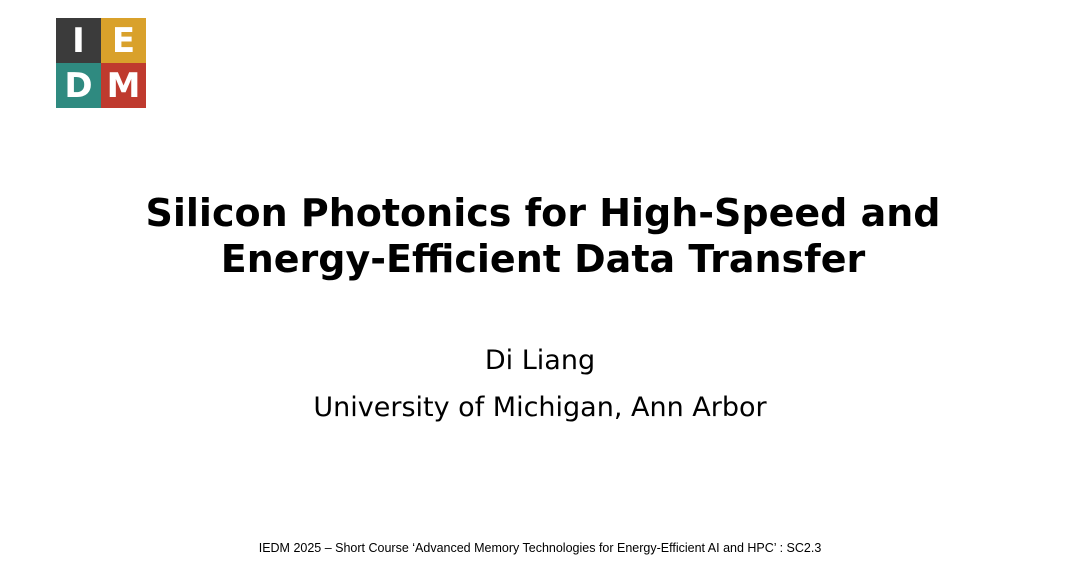  Describe the element at coordinates (540, 360) in the screenshot. I see `author-name: Di Liang` at that location.